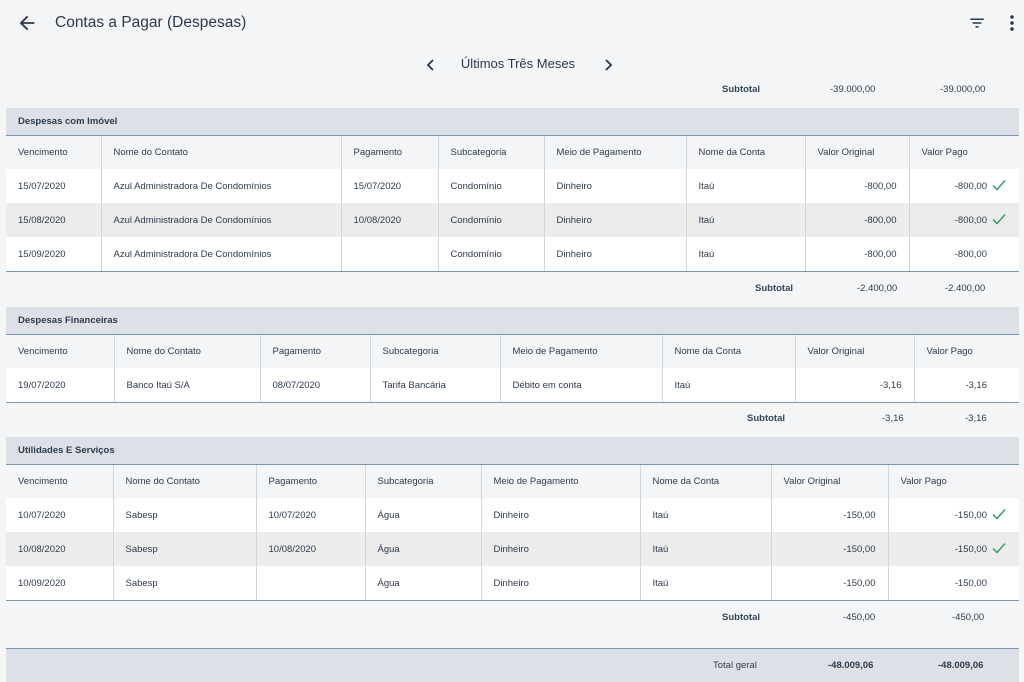 Image resolution: width=1024 pixels, height=682 pixels. What do you see at coordinates (968, 617) in the screenshot?
I see `subtotal-paid: -450,00` at bounding box center [968, 617].